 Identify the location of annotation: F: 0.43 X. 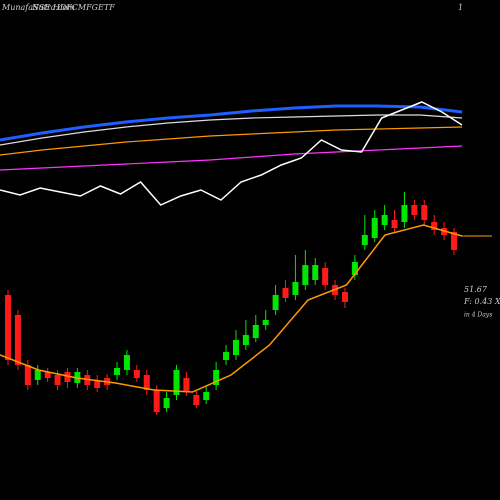
(481, 301).